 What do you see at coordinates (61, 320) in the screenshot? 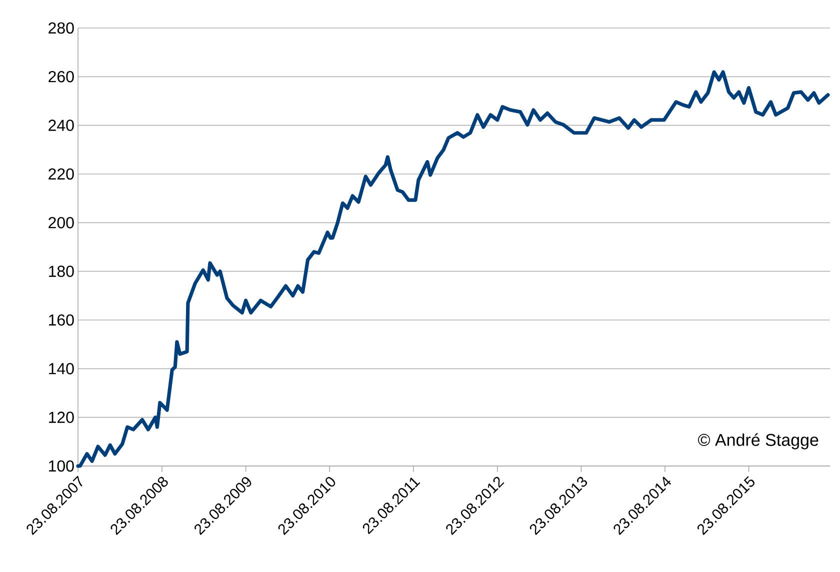
I see `y-tick-label: 160` at bounding box center [61, 320].